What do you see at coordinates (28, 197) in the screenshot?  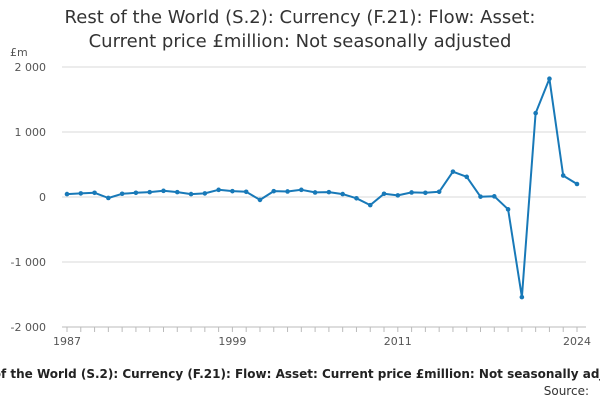 I see `y-axis-ticks: 2 000 1 000 0 -1 000 -2 000` at bounding box center [28, 197].